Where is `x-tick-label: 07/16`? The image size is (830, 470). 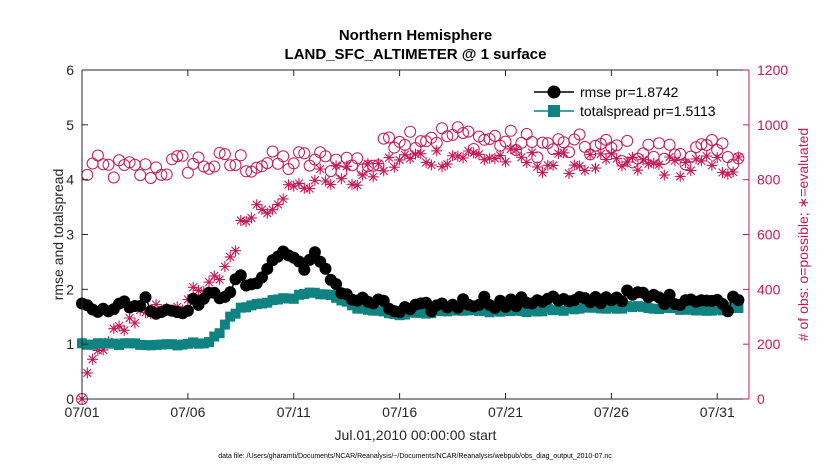 x-tick-label: 07/16 is located at coordinates (399, 412).